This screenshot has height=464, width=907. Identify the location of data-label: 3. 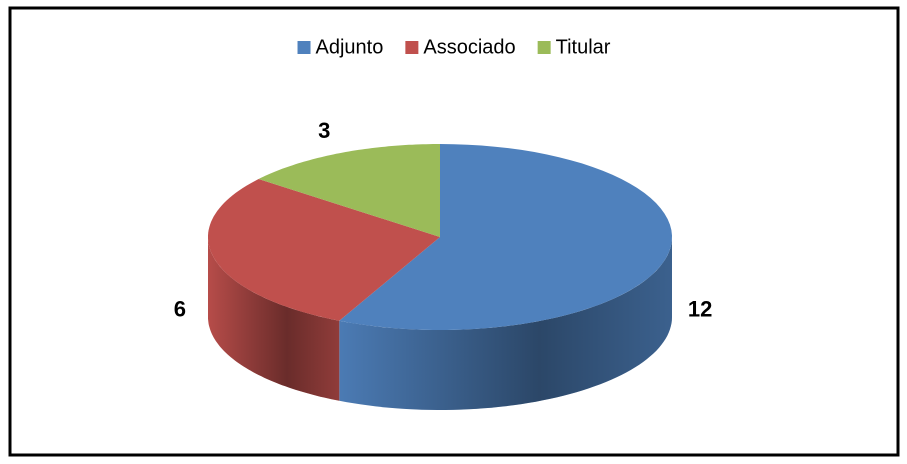
(324, 130).